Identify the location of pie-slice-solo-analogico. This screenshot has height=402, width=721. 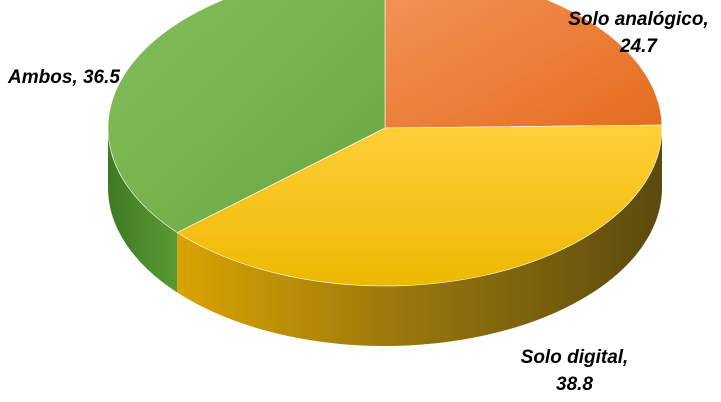
(523, 64).